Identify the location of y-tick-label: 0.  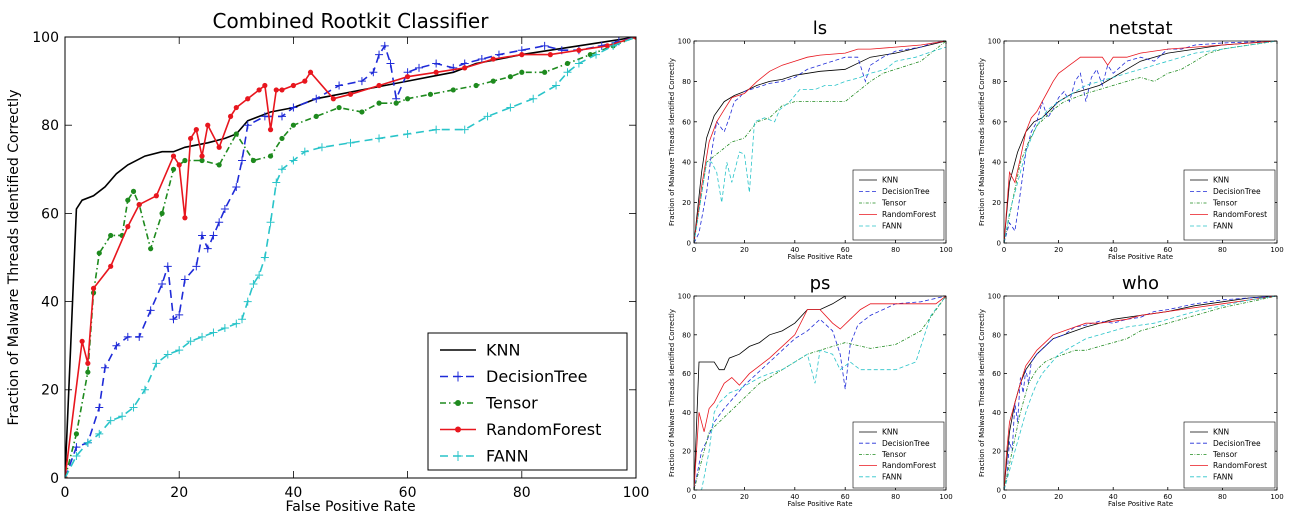
(999, 490).